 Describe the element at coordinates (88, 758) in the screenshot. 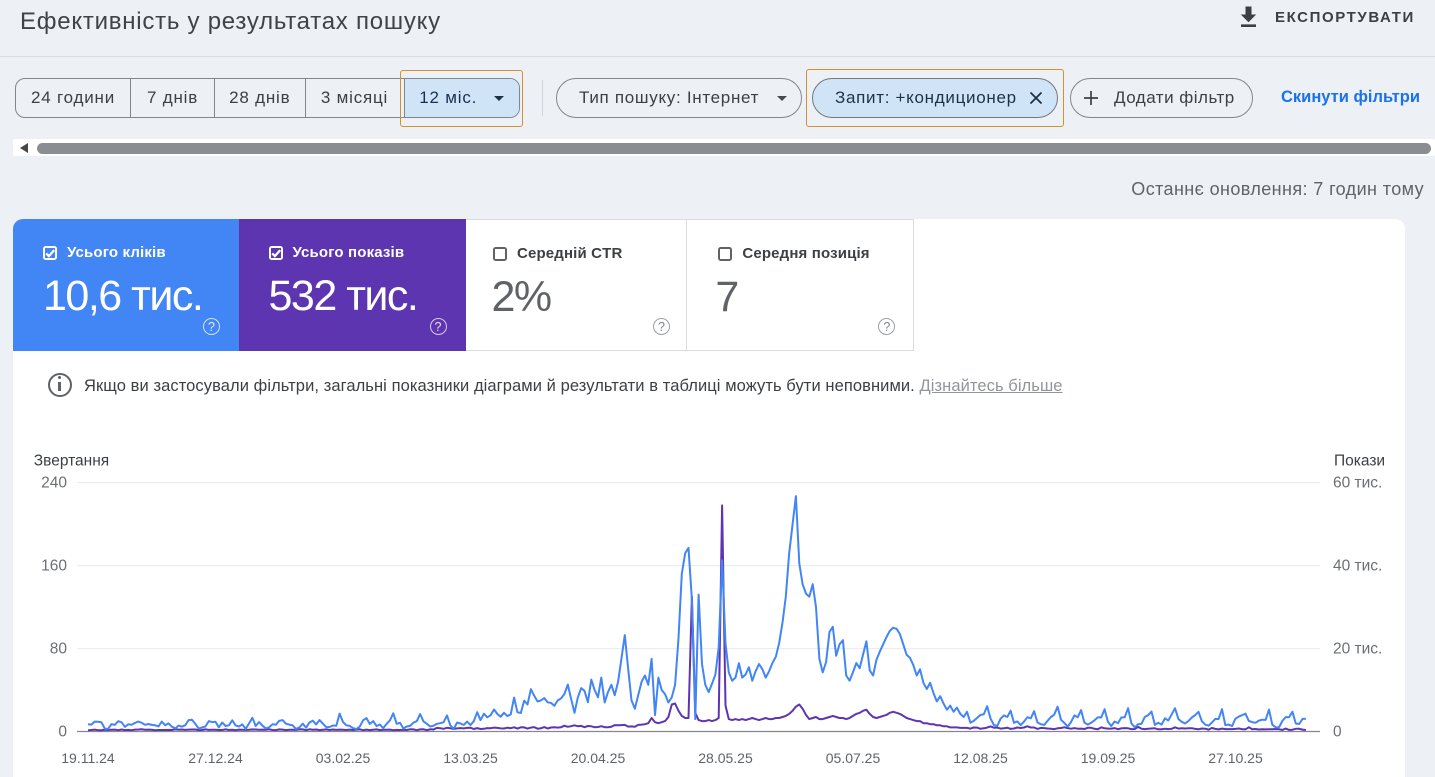

I see `svg-text: 19.11.24` at that location.